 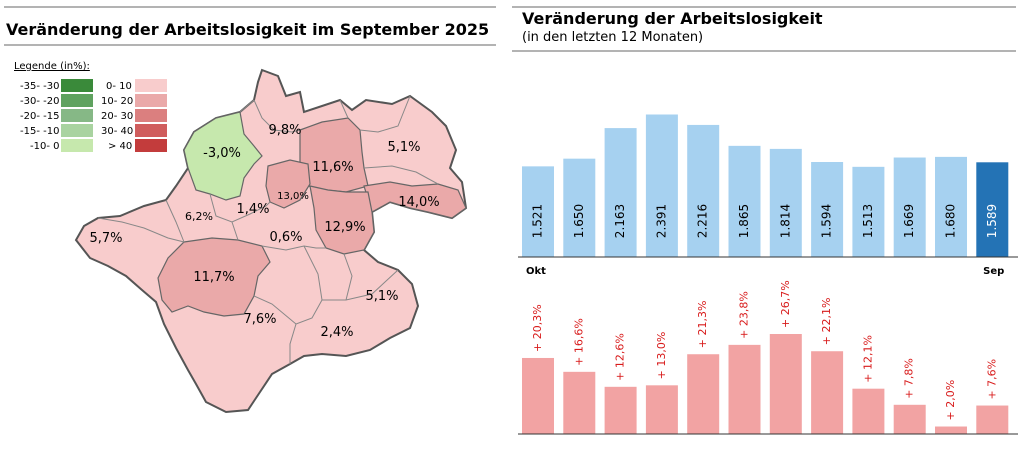 What do you see at coordinates (536, 271) in the screenshot?
I see `category-label: Okt` at bounding box center [536, 271].